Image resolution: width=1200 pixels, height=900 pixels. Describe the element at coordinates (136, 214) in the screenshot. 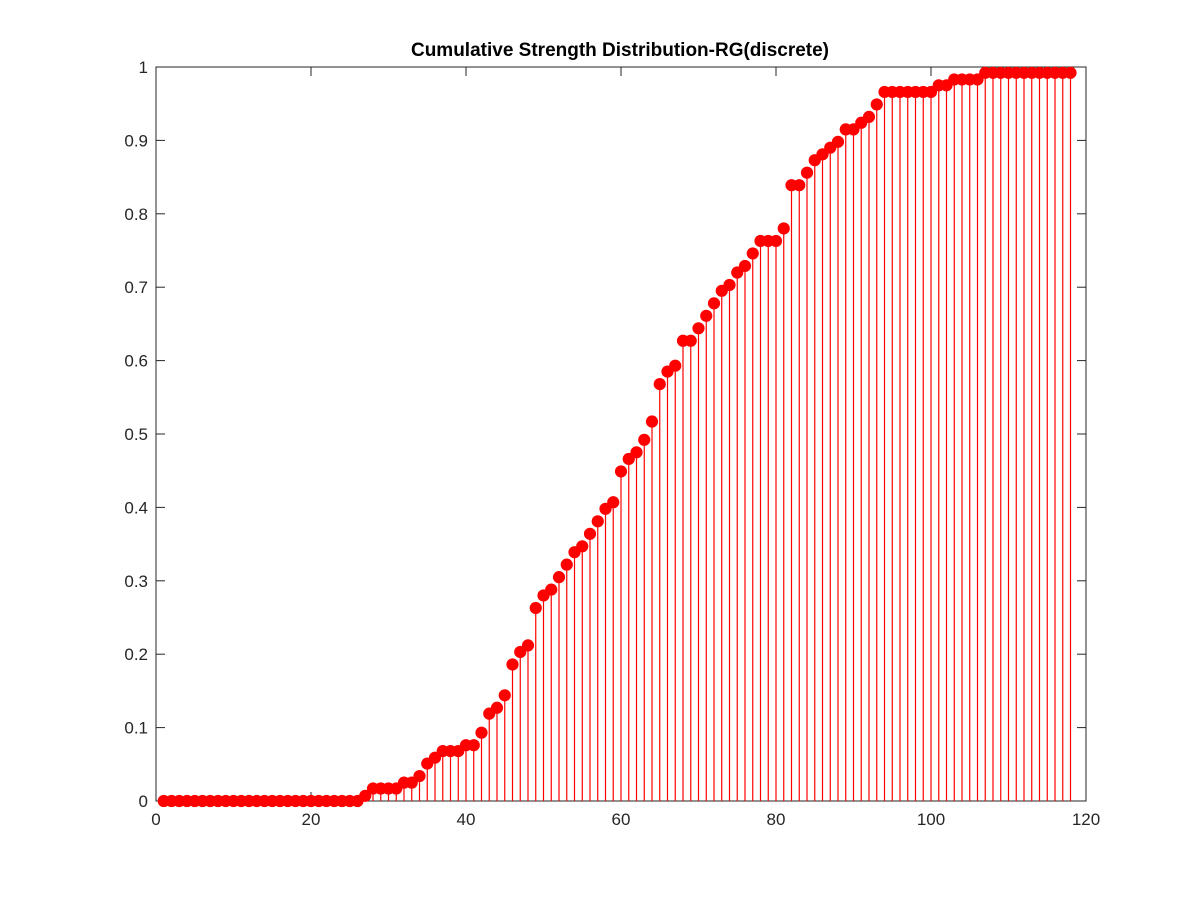

I see `y-tick-label: 0.8` at that location.